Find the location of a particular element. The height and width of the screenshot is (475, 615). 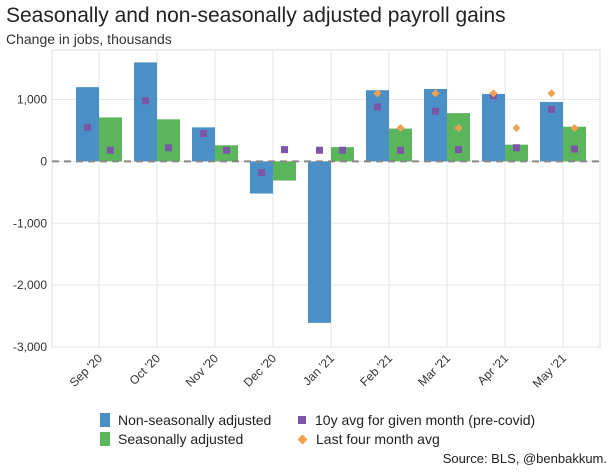

legend-swatch-last4 is located at coordinates (302, 439).